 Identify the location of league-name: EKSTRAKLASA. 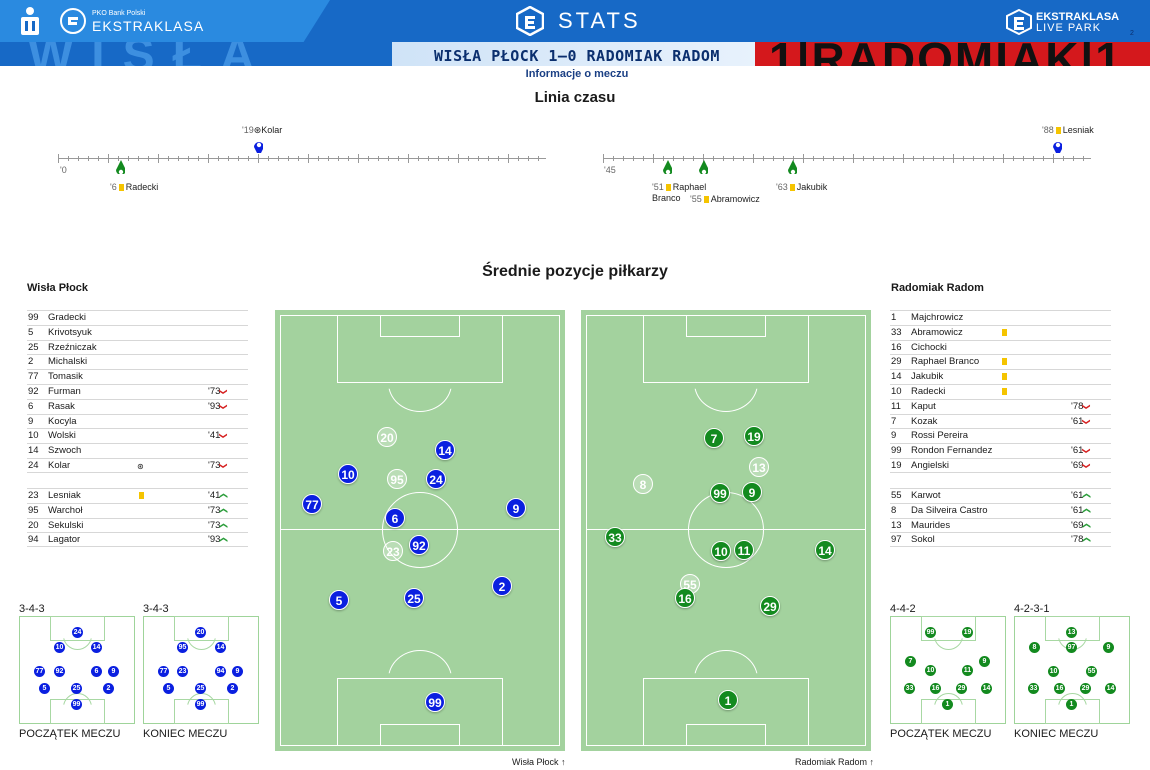
(148, 26).